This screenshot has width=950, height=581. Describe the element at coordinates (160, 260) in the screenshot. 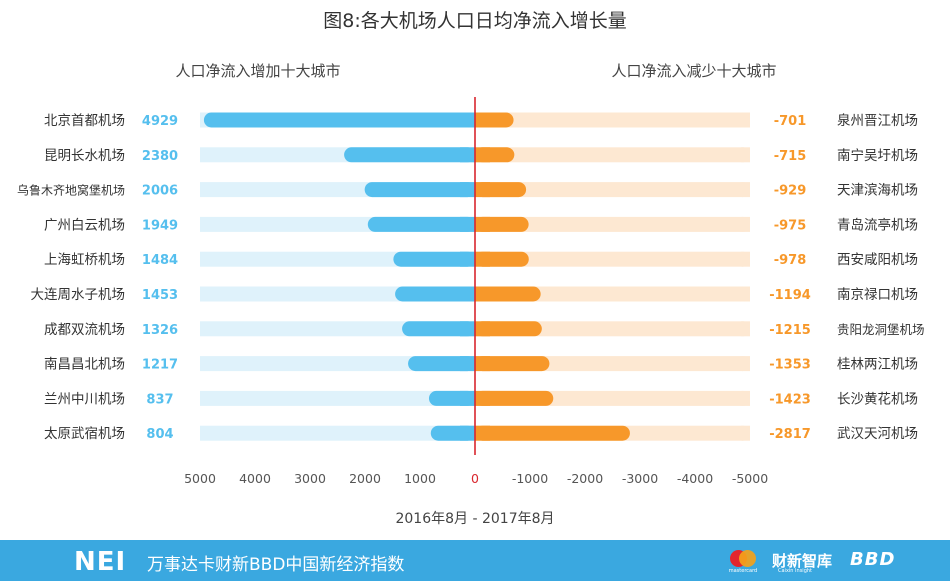

I see `increase-value-label: 1484` at that location.